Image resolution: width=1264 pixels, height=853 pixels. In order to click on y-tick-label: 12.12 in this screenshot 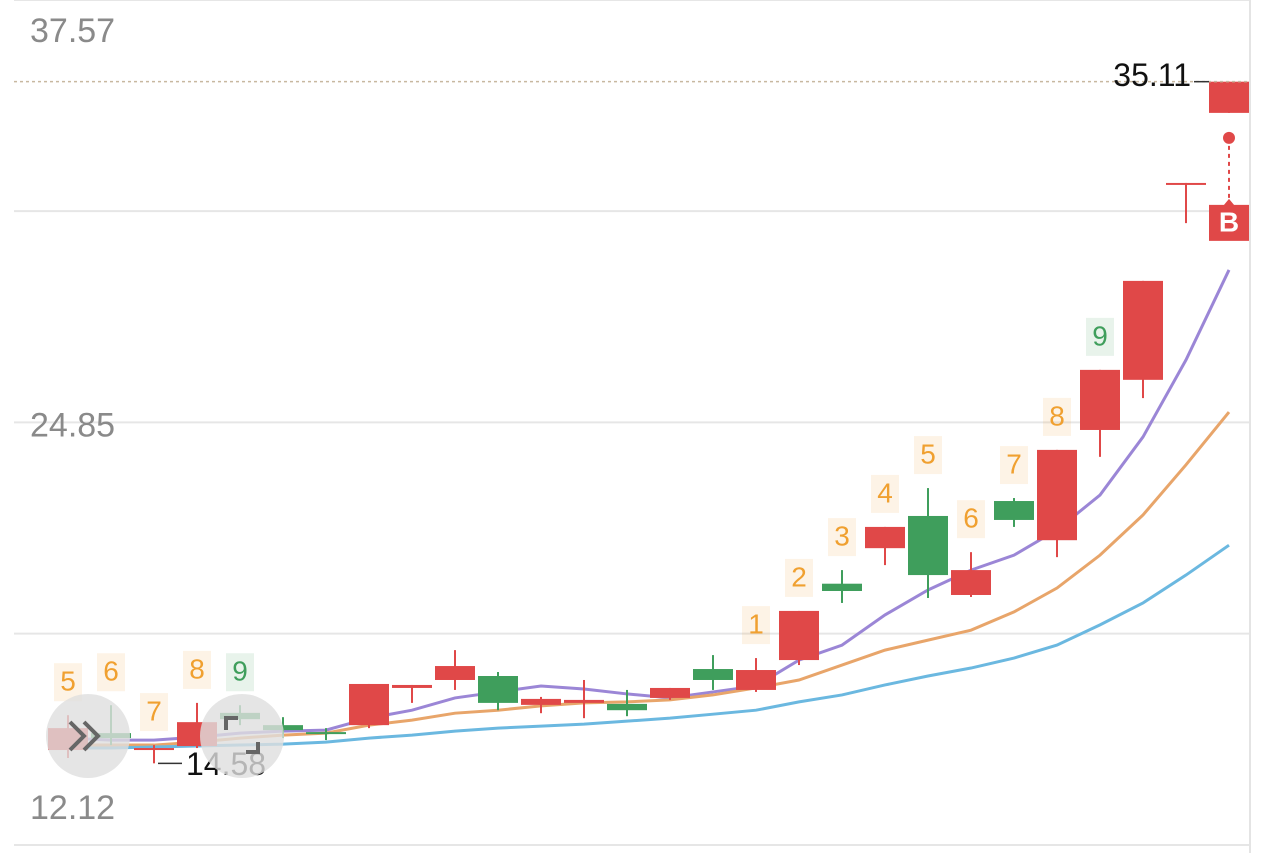, I will do `click(72, 808)`.